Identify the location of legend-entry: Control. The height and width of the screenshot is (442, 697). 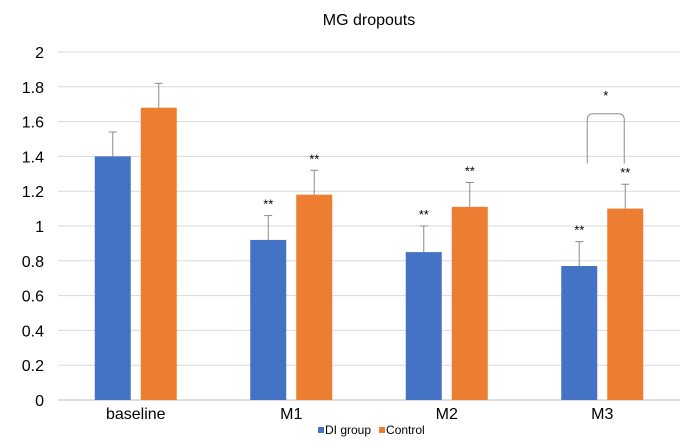
(405, 430).